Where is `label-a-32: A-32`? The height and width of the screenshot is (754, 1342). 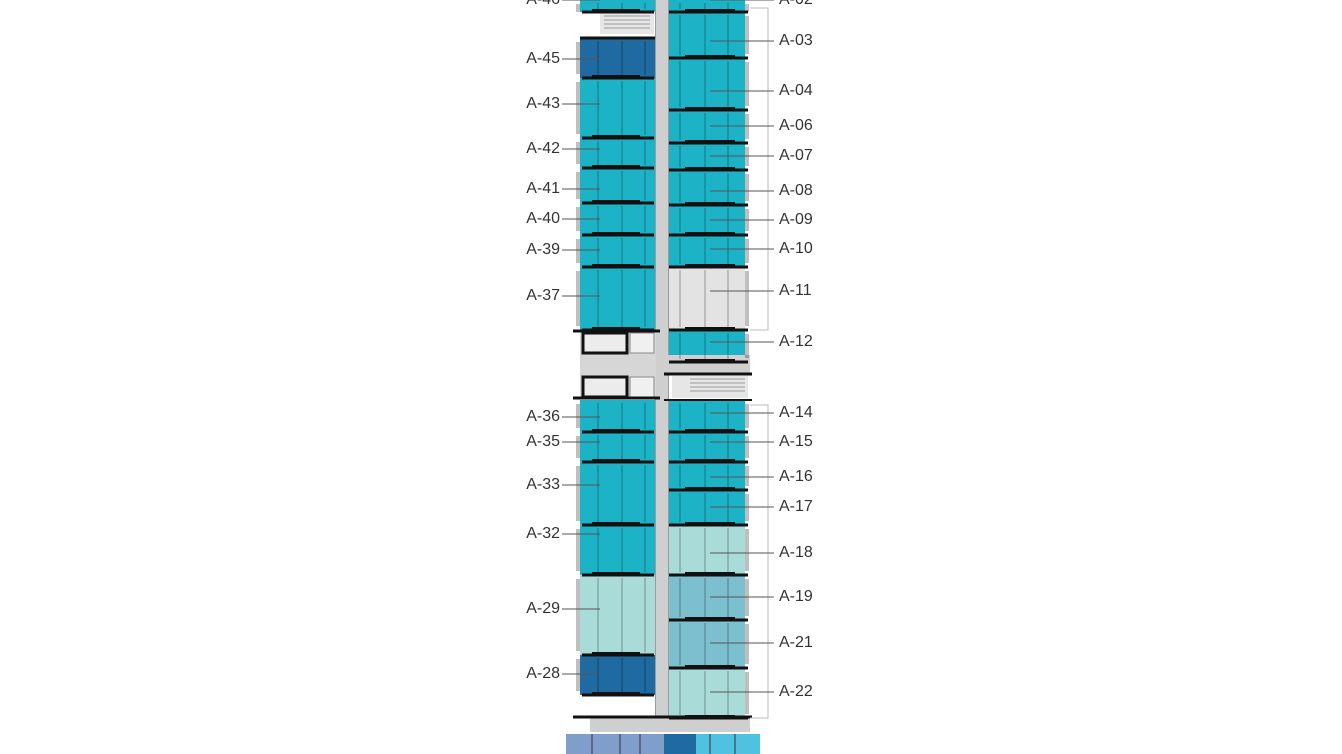
label-a-32: A-32 is located at coordinates (543, 533).